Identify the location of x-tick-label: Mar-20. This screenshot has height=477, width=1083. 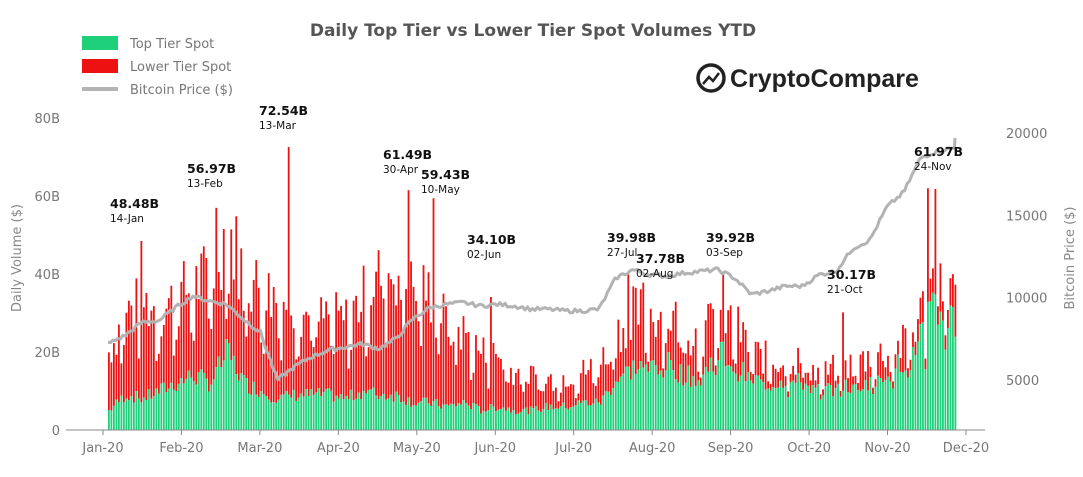
(259, 448).